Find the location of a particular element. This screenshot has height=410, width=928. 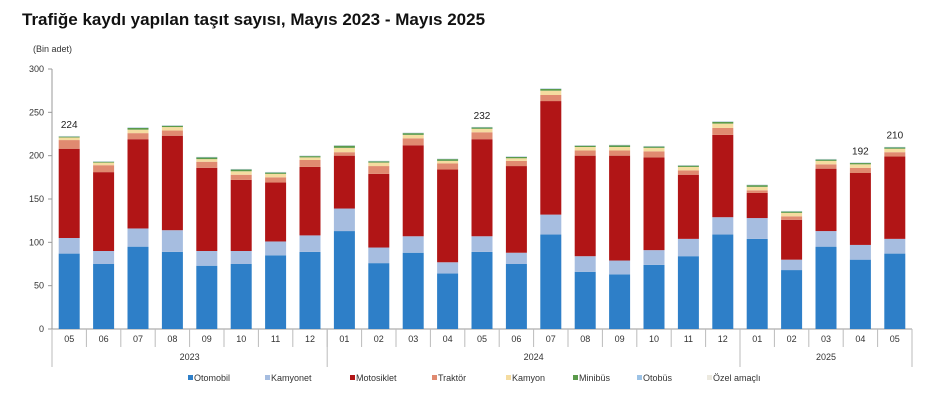

legend-item: Kamyon is located at coordinates (528, 378).